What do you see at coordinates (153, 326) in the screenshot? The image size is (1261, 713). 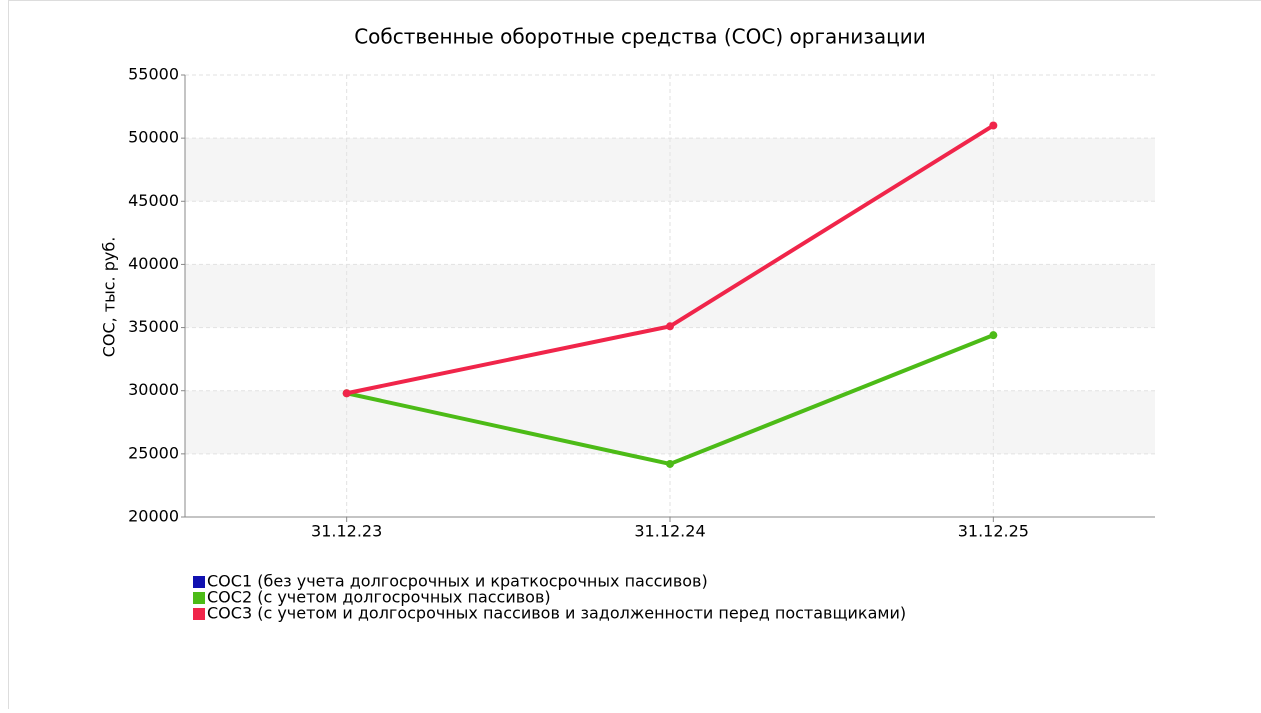 I see `y-tick-label: 35000` at bounding box center [153, 326].